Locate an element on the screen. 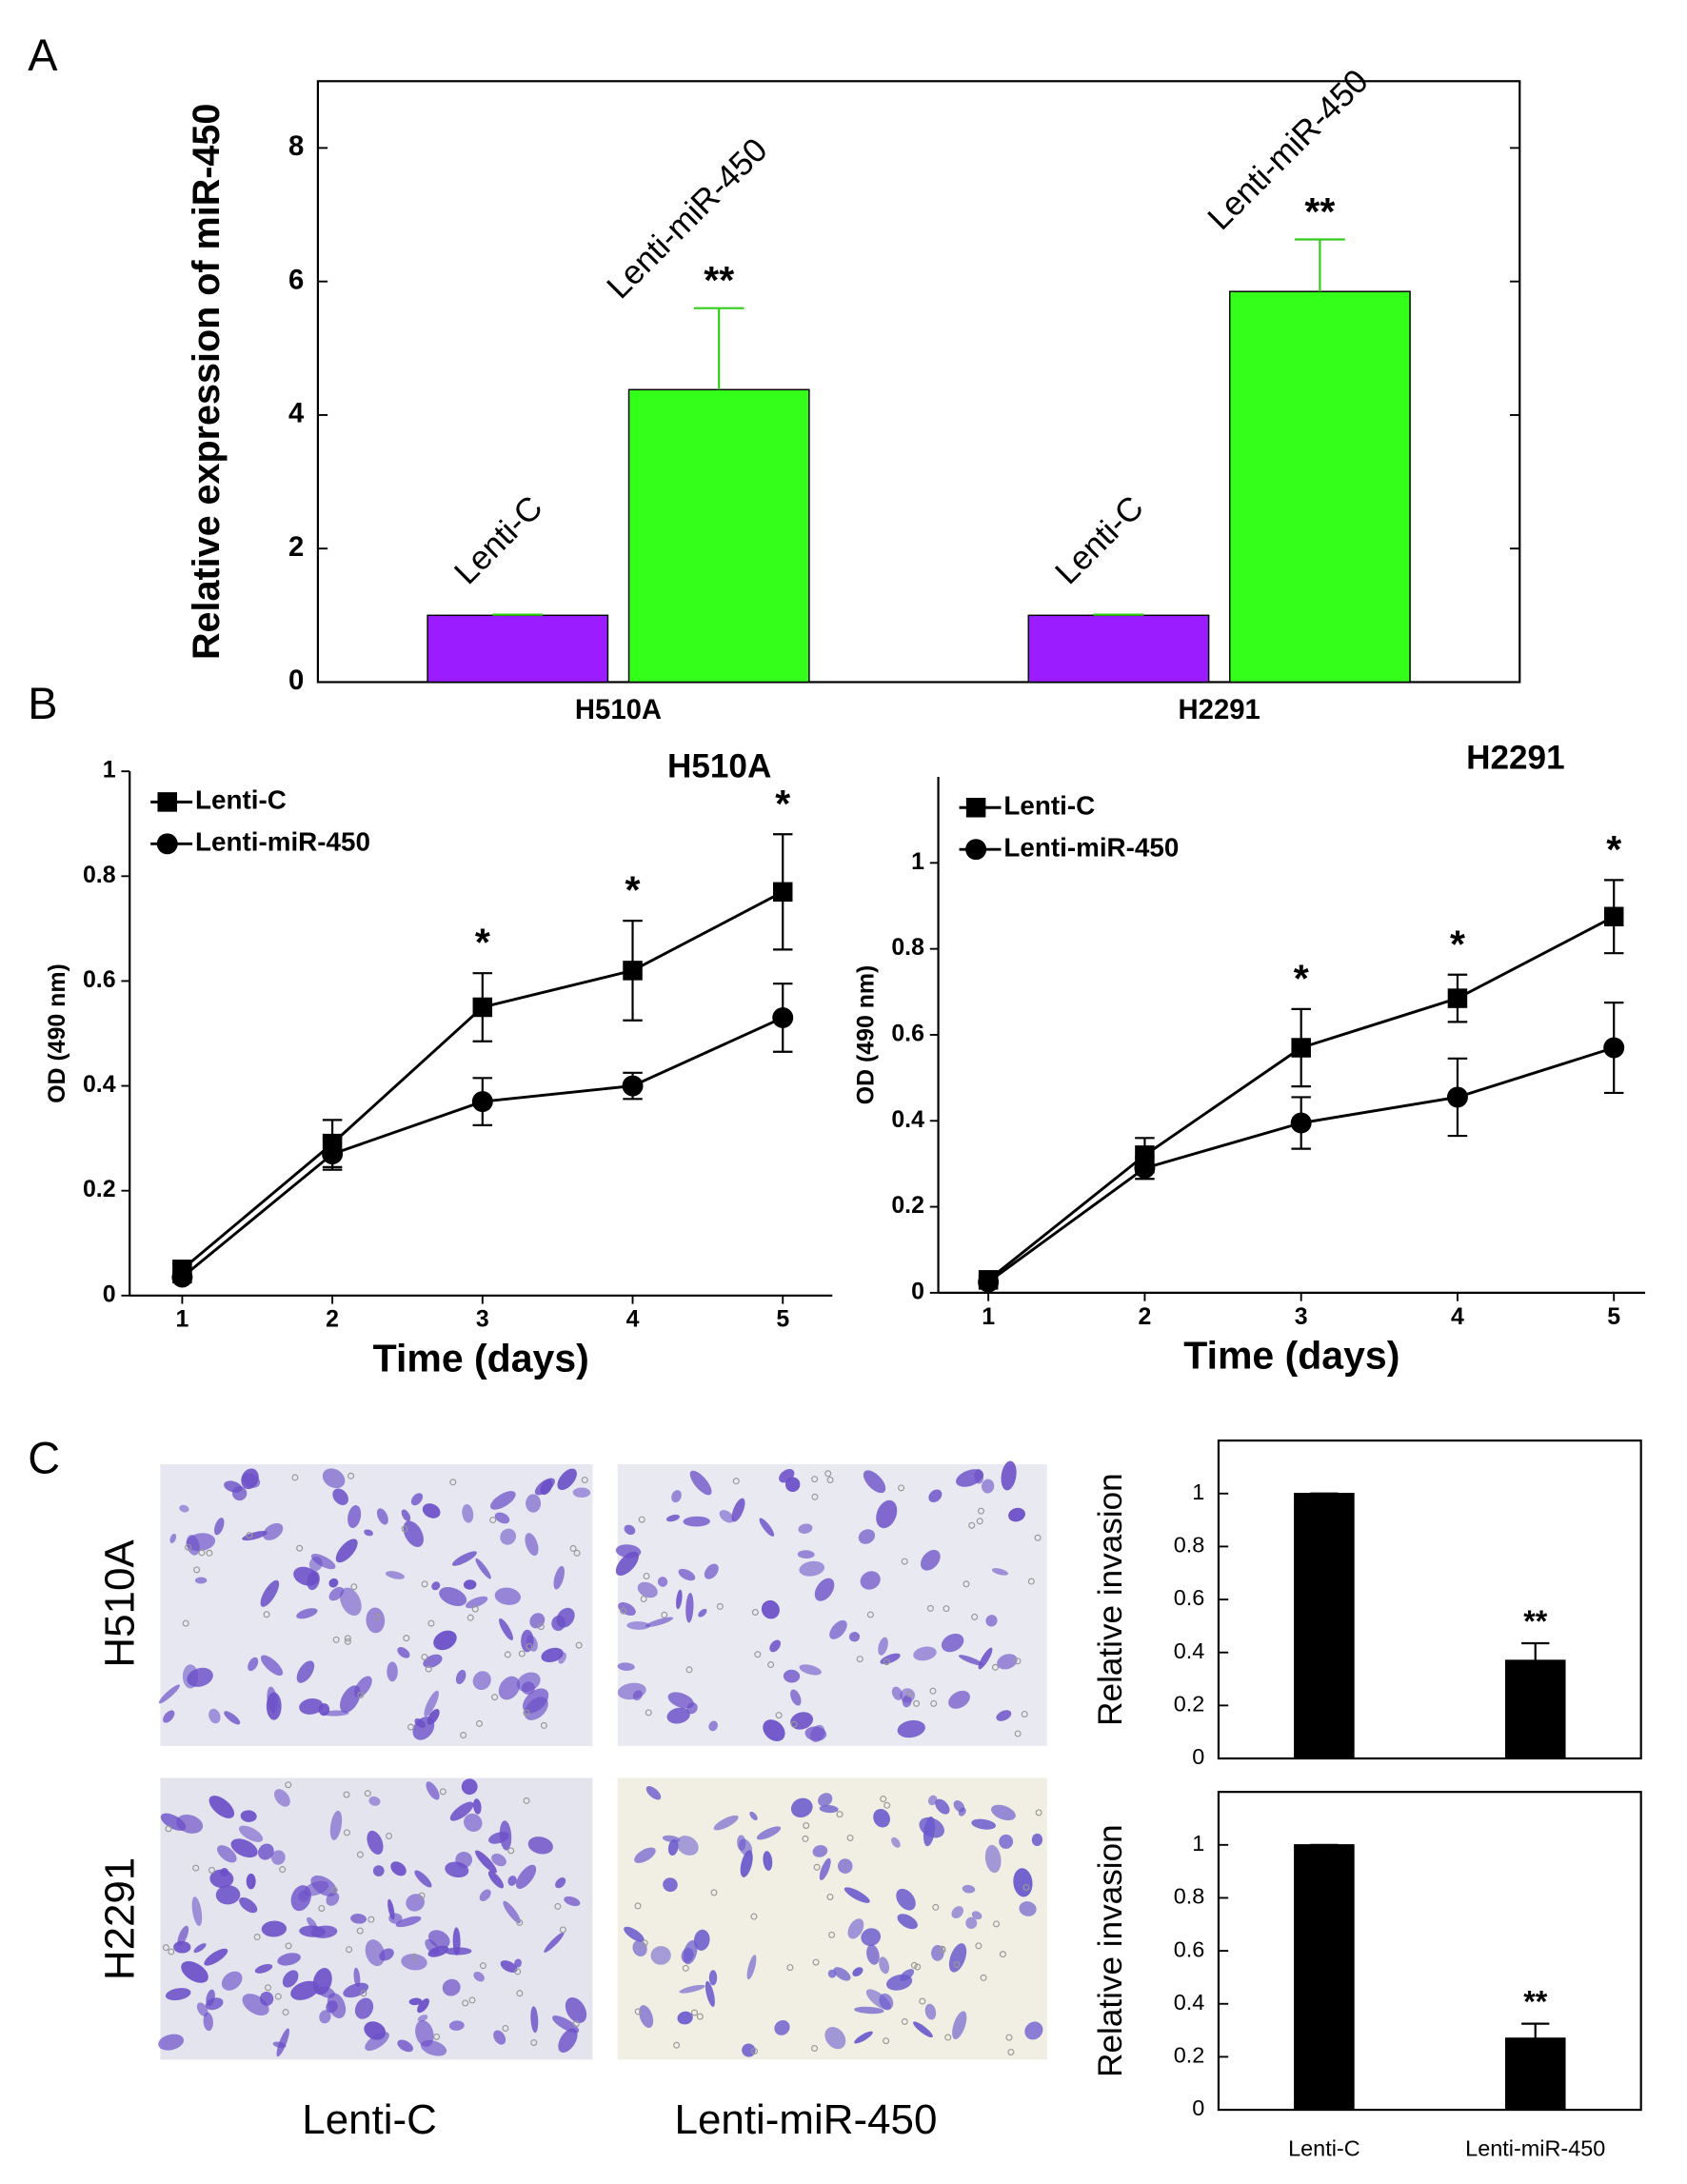  y-tick-label: 0.4 is located at coordinates (1189, 2003).